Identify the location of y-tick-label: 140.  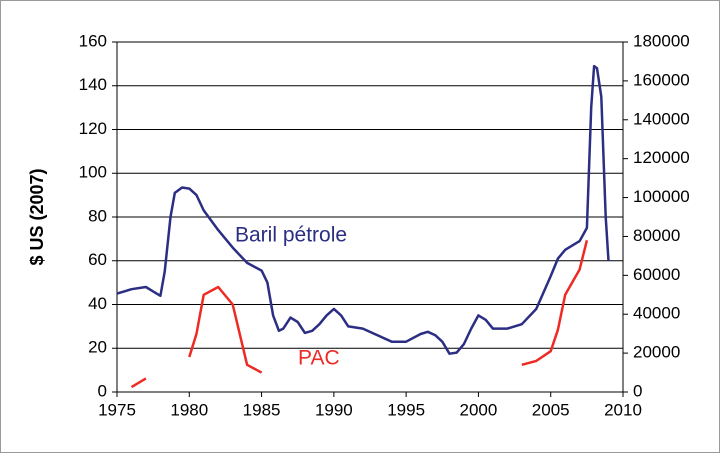
(93, 84).